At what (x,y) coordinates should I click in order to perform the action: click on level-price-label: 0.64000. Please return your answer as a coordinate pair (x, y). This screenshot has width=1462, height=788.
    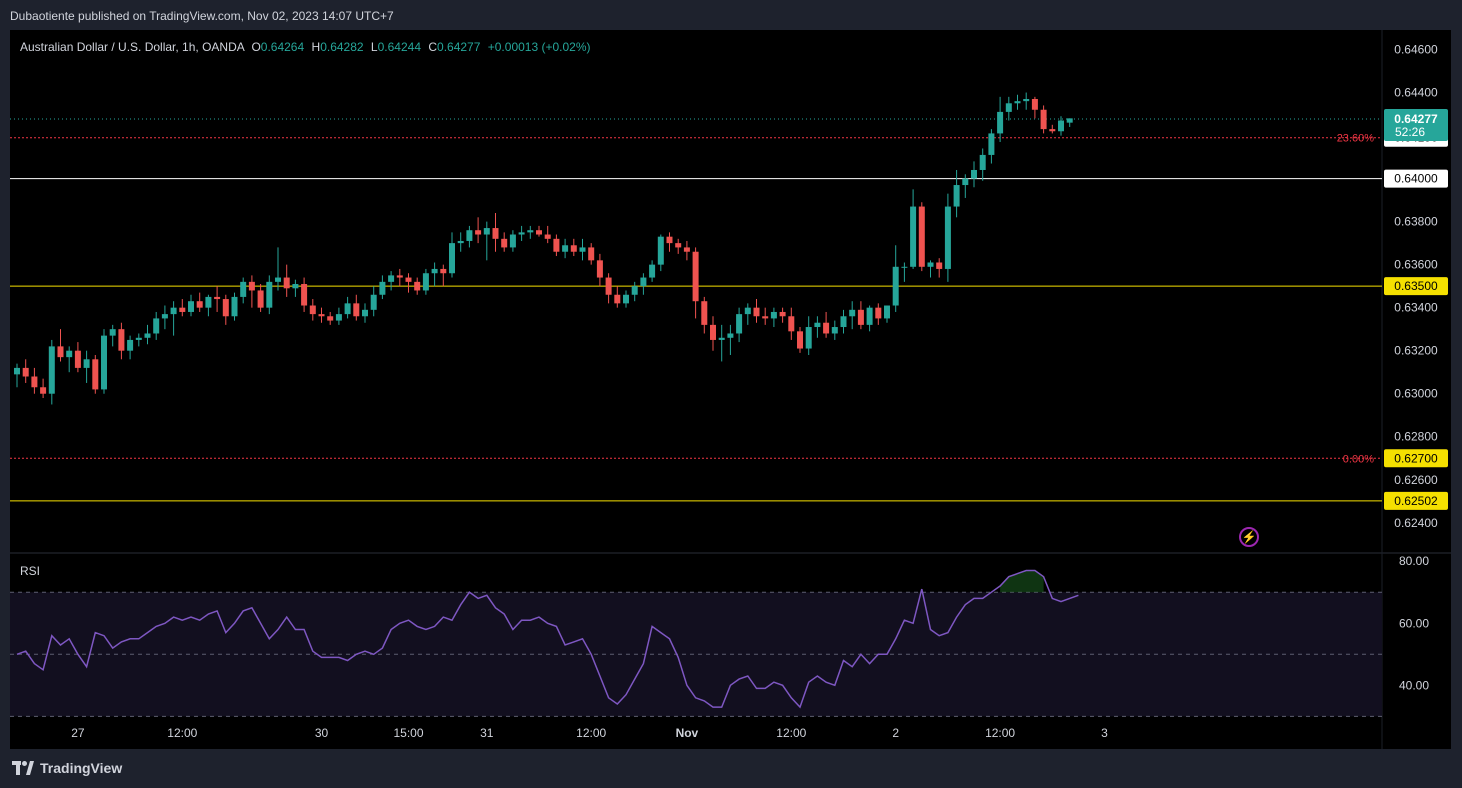
    Looking at the image, I should click on (1416, 179).